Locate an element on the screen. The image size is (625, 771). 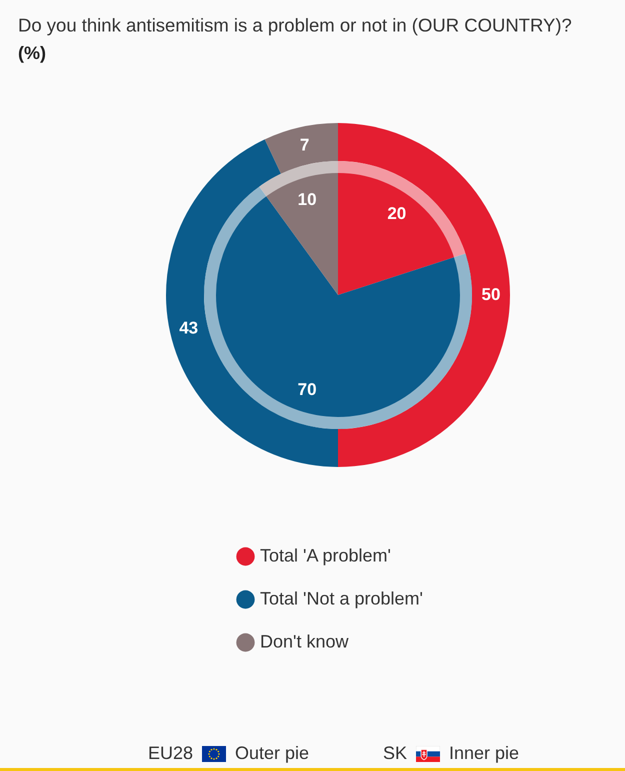
text: Inner pie is located at coordinates (484, 753).